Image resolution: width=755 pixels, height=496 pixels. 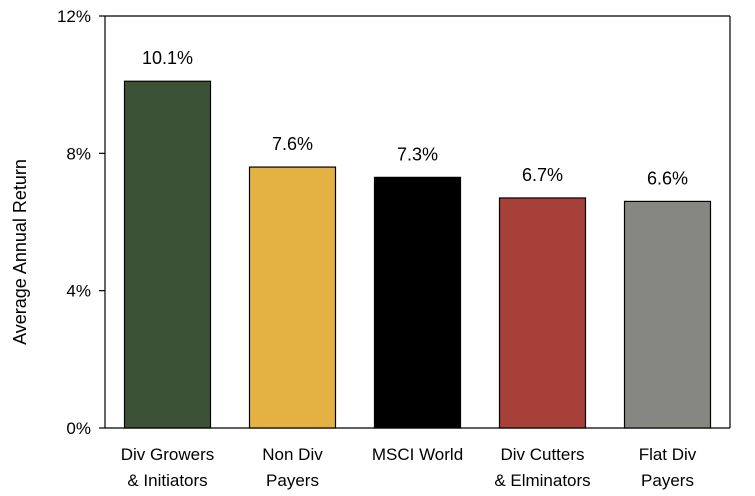 What do you see at coordinates (542, 175) in the screenshot?
I see `data-label: 6.7%` at bounding box center [542, 175].